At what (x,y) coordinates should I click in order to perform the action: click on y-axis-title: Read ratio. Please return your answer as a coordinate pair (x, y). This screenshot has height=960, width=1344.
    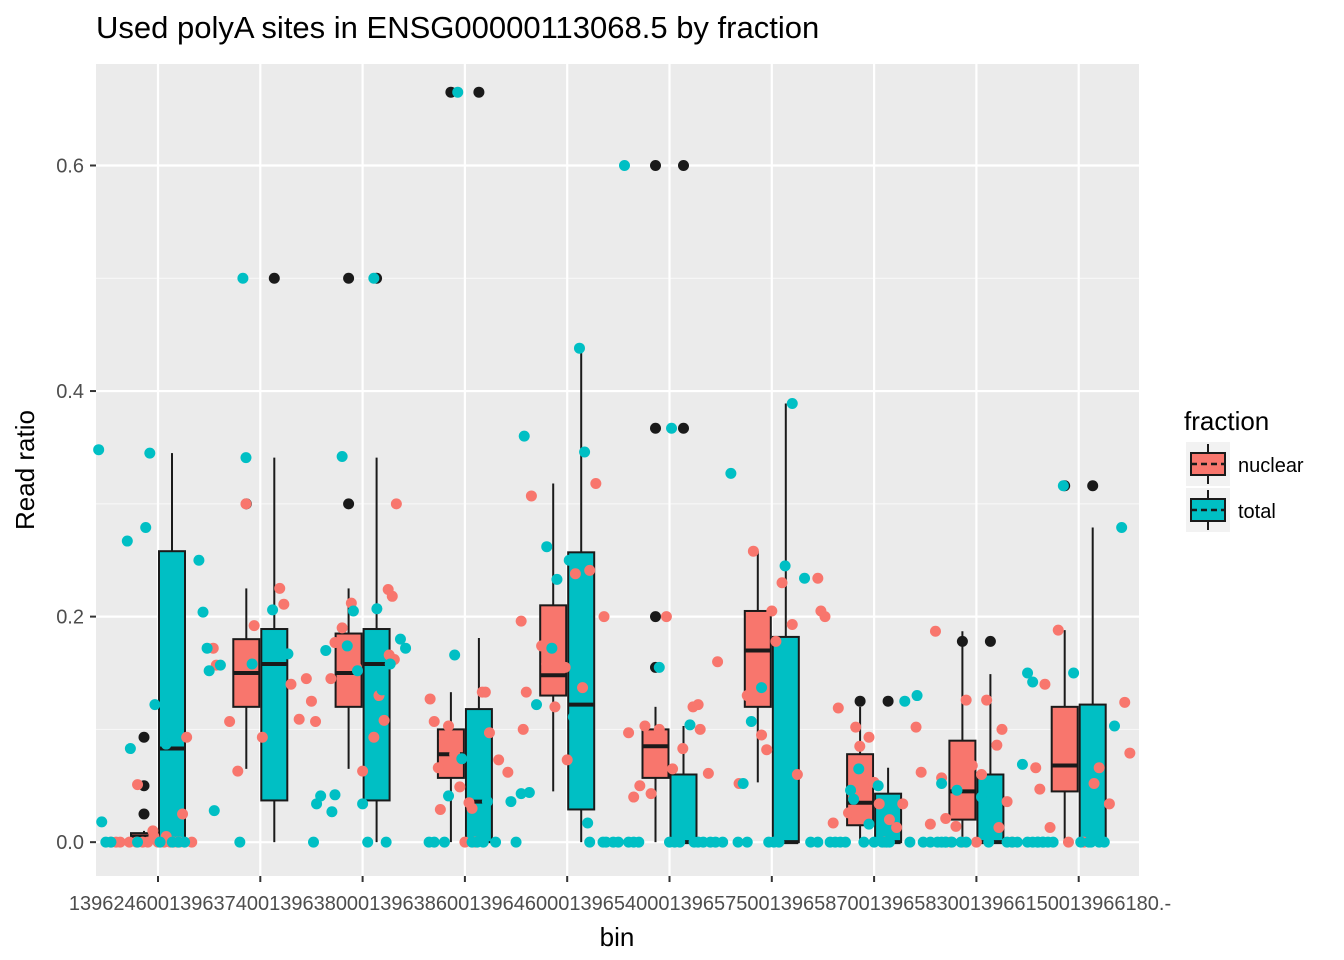
    Looking at the image, I should click on (25, 470).